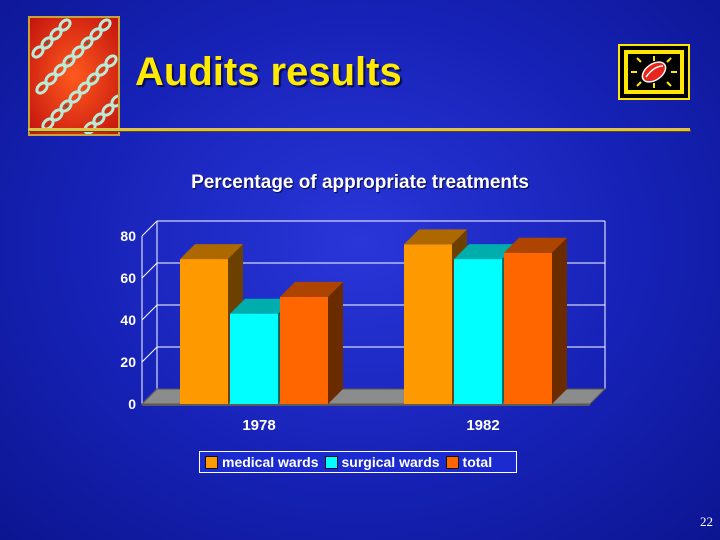  I want to click on chart-floor-edge, so click(366, 405).